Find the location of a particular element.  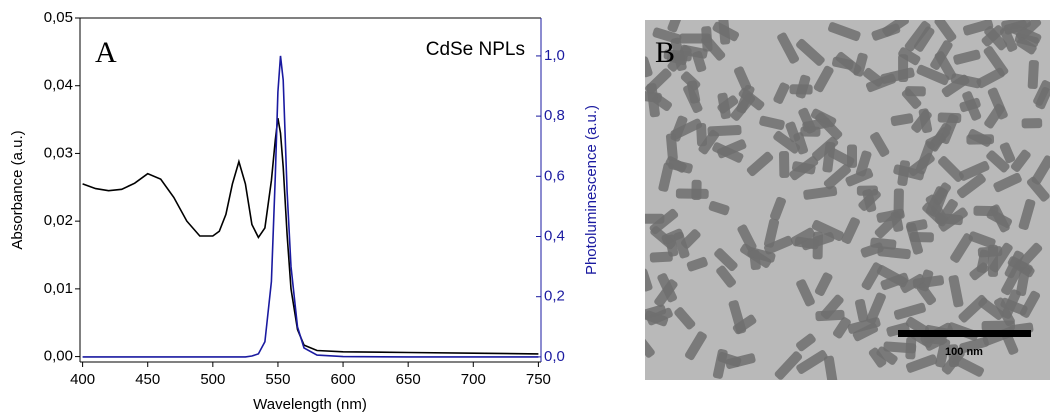

x-tick-label: 550 is located at coordinates (277, 379).